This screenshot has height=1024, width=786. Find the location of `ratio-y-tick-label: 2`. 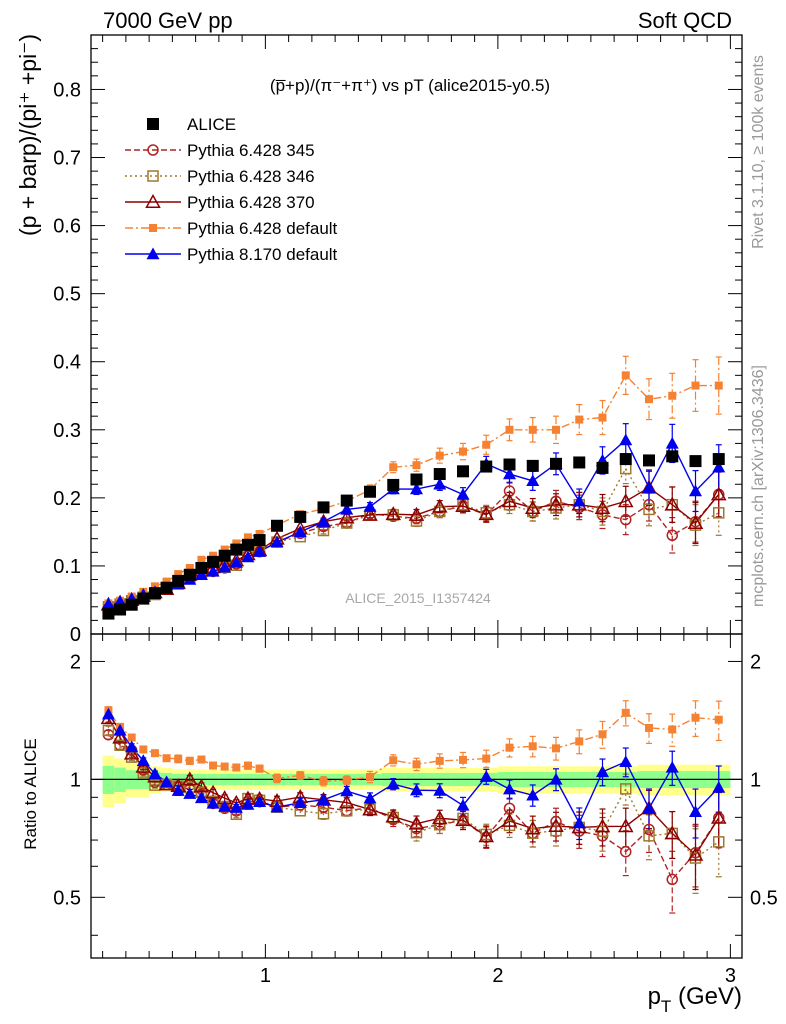

ratio-y-tick-label: 2 is located at coordinates (75, 662).